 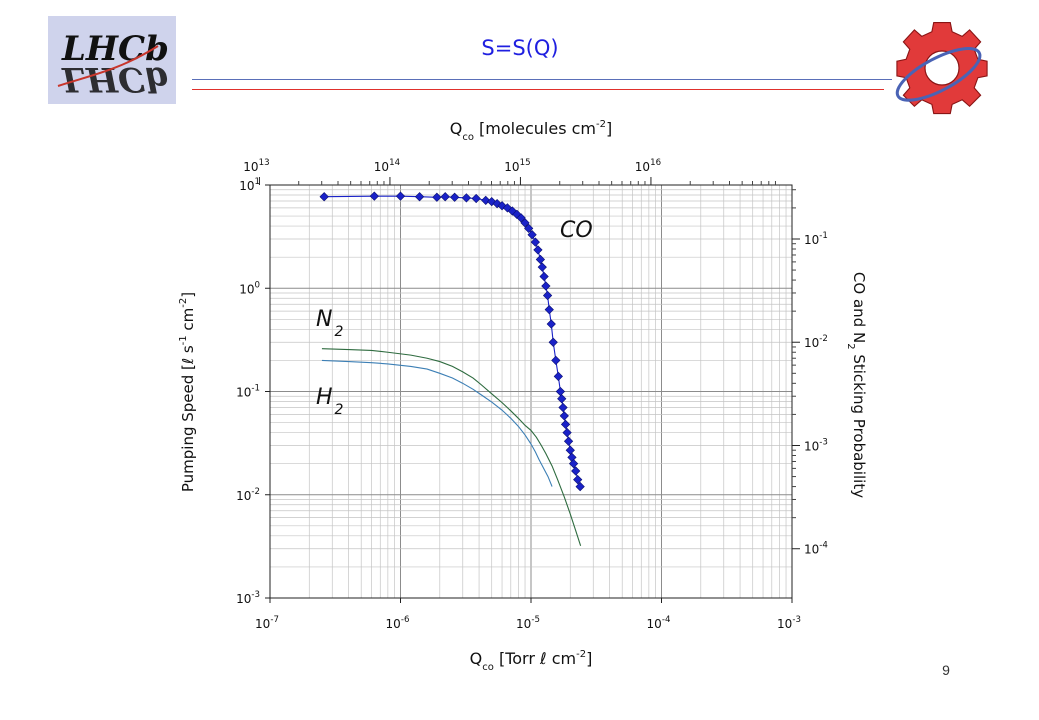 What do you see at coordinates (188, 361) in the screenshot?
I see `y-axis-title-part: ℓ` at bounding box center [188, 361].